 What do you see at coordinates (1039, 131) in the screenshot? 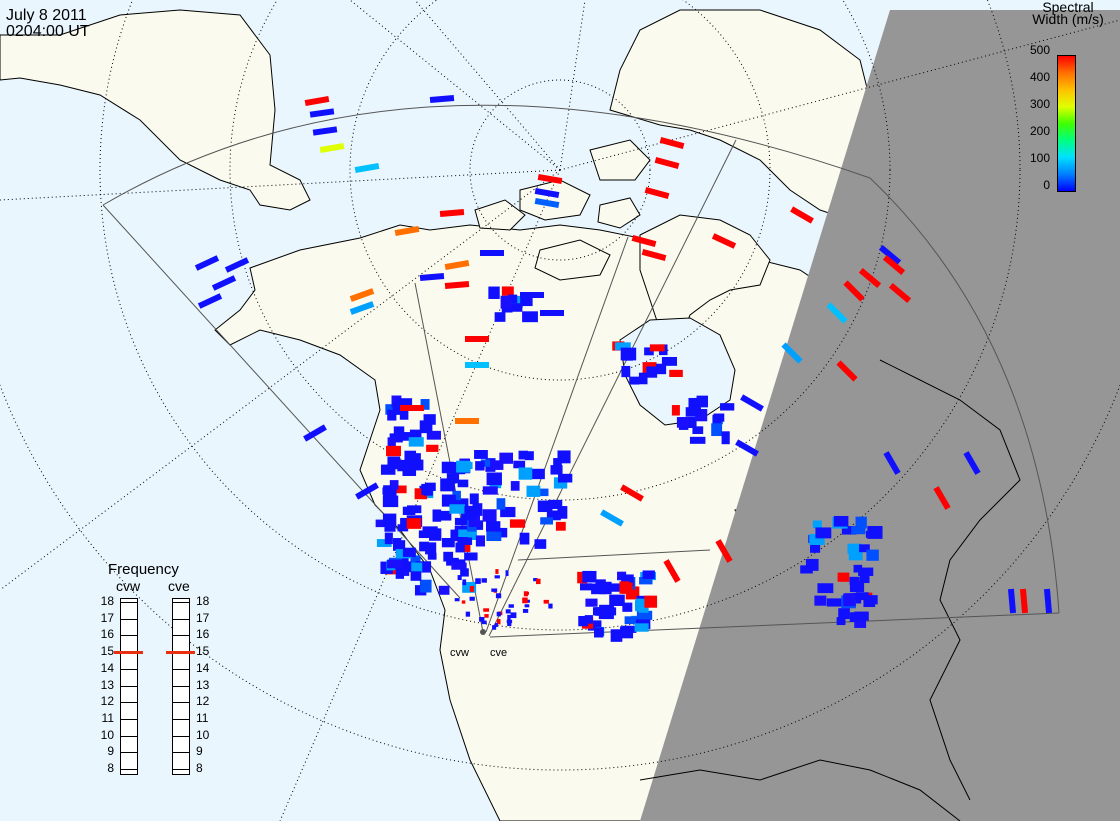
I see `legend-tick-label: 200` at bounding box center [1039, 131].